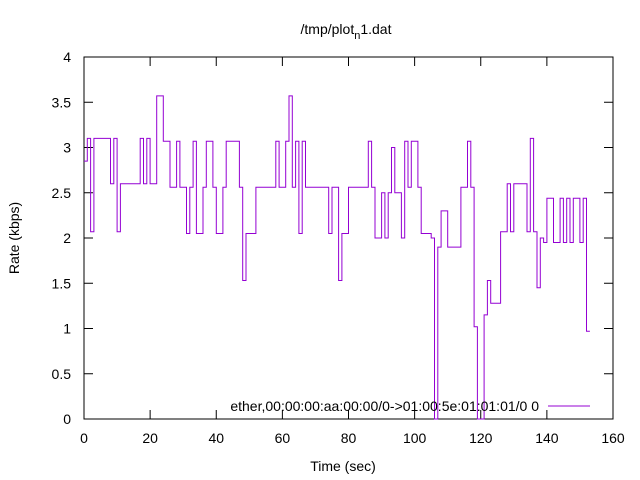 The width and height of the screenshot is (640, 480). What do you see at coordinates (62, 283) in the screenshot?
I see `y-tick-label: 1.5` at bounding box center [62, 283].